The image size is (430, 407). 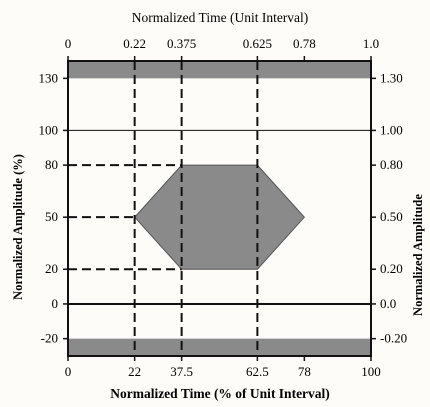 What do you see at coordinates (391, 268) in the screenshot?
I see `right-tick-label: 0.20` at bounding box center [391, 268].